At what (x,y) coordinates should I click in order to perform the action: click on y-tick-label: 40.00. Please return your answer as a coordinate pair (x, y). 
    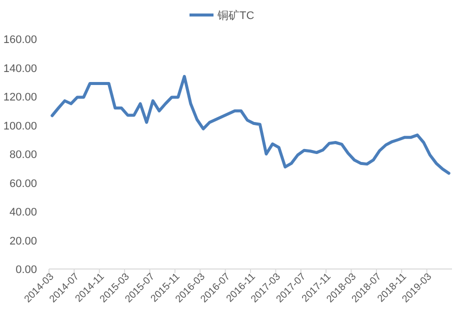
    Looking at the image, I should click on (23, 212).